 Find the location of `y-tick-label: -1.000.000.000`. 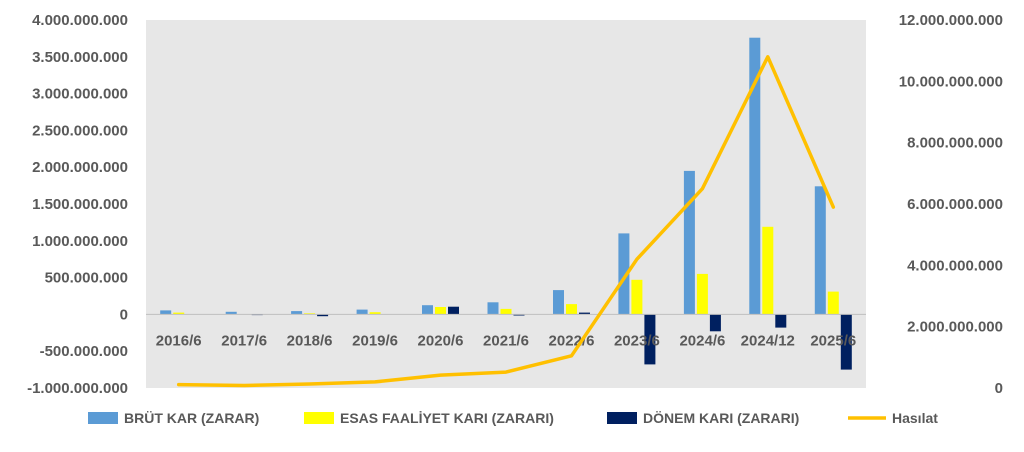

y-tick-label: -1.000.000.000 is located at coordinates (77, 388).